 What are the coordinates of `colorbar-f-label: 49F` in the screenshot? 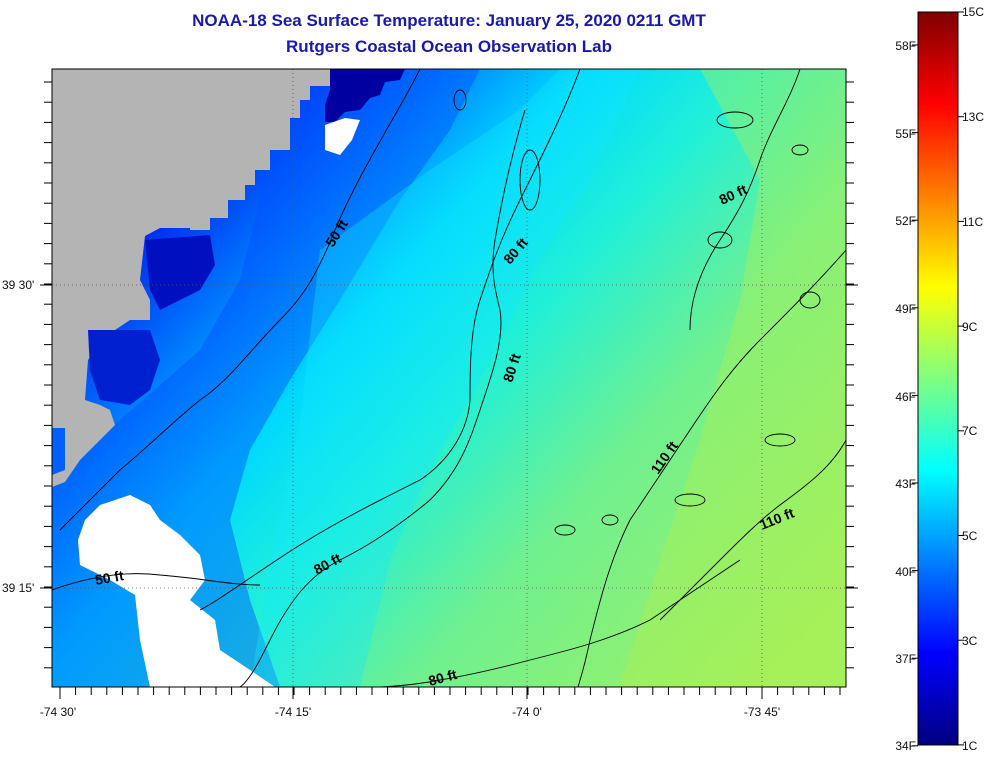 It's located at (905, 309).